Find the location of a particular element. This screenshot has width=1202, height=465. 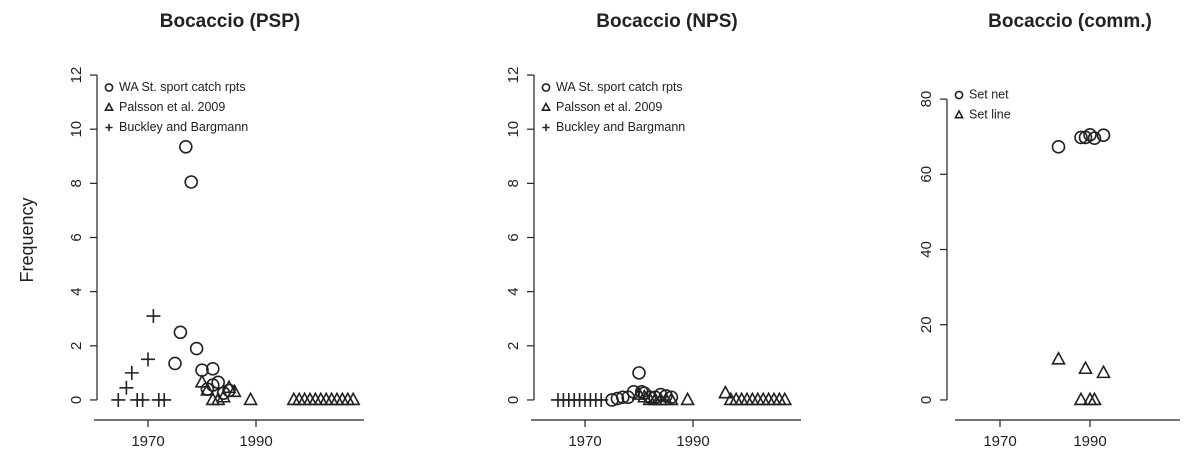

chart-title: Bocaccio (PSP) is located at coordinates (230, 21).